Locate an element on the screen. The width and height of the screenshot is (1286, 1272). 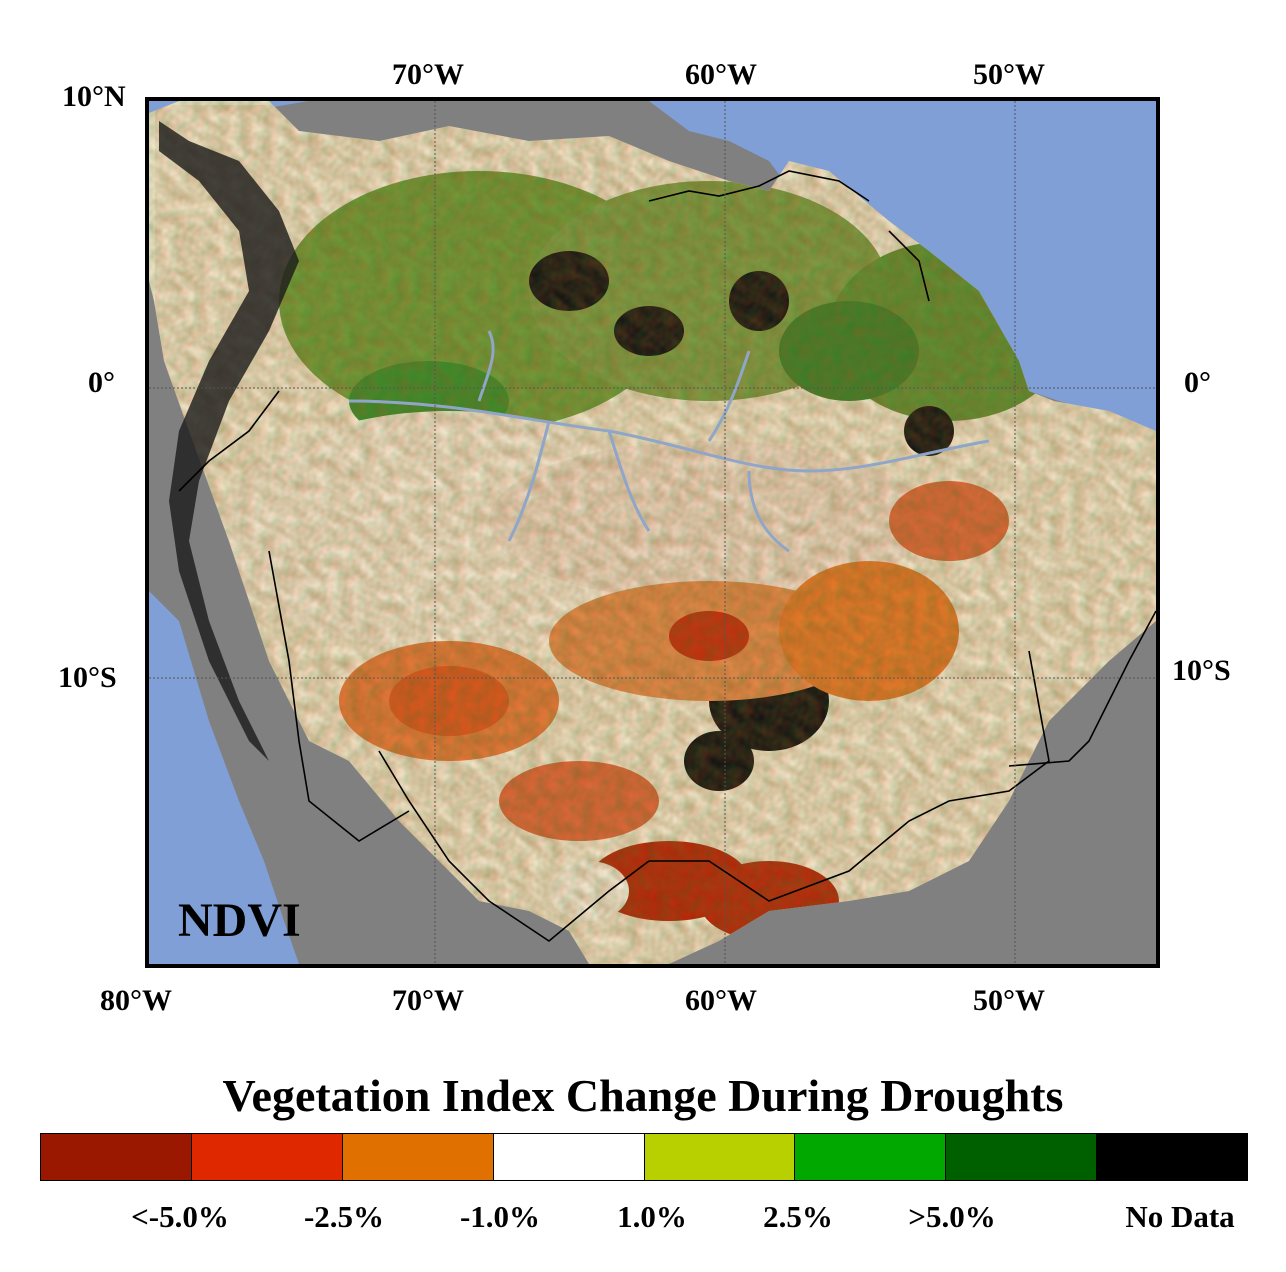
lat-label-left-10n: 10°N is located at coordinates (94, 96).